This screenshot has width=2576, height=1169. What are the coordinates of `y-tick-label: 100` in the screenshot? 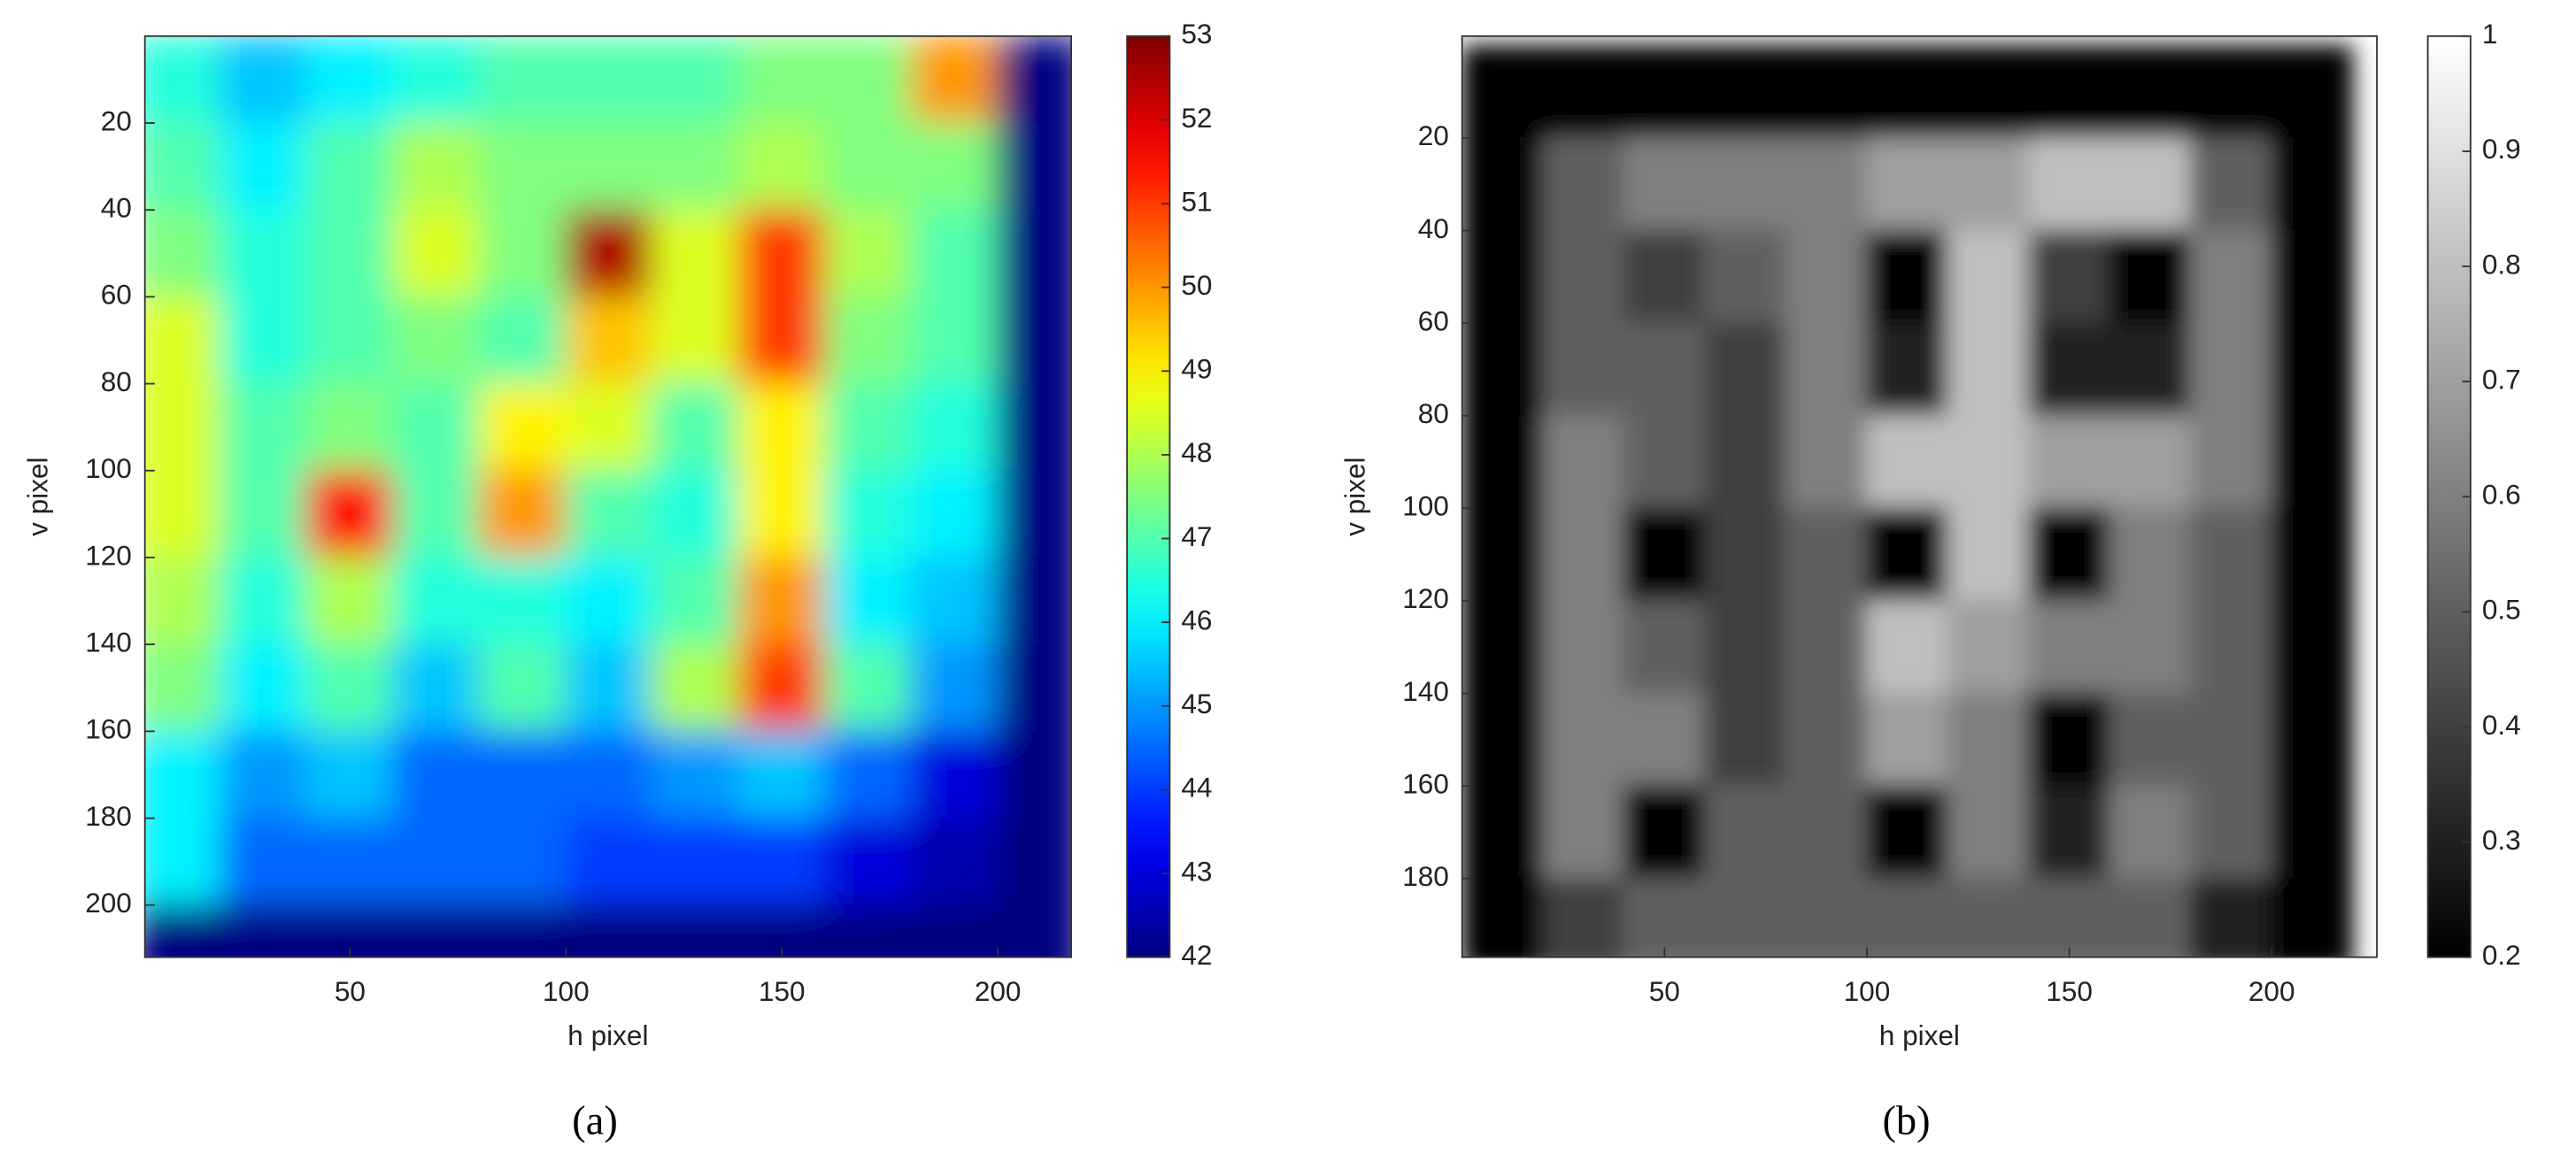 It's located at (1425, 506).